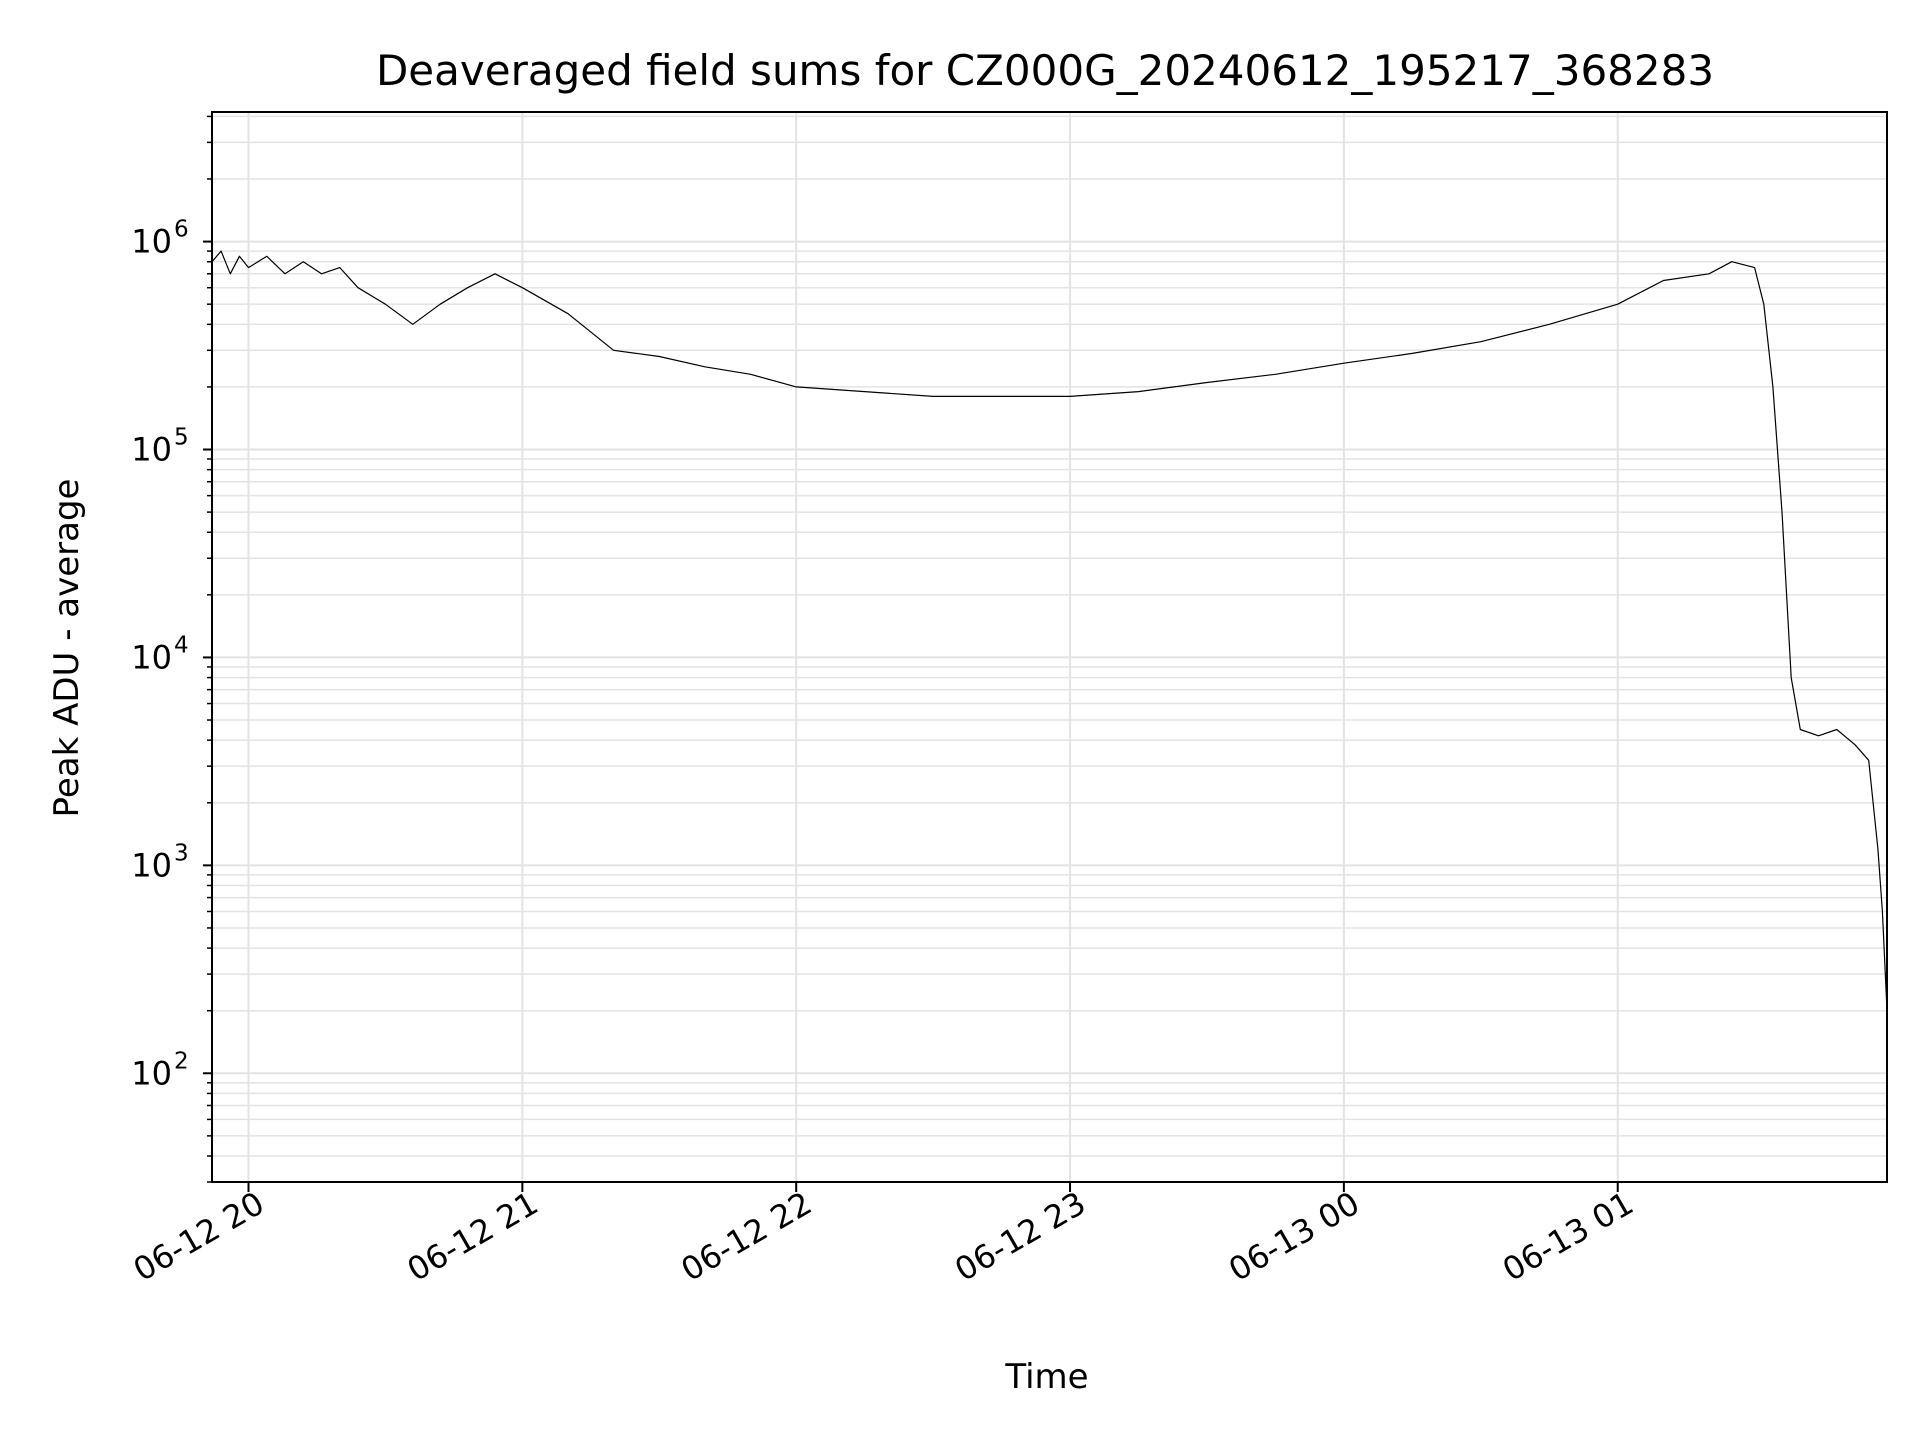 This screenshot has width=1920, height=1440. Describe the element at coordinates (473, 1236) in the screenshot. I see `x-tick-label: 06-12 21` at that location.